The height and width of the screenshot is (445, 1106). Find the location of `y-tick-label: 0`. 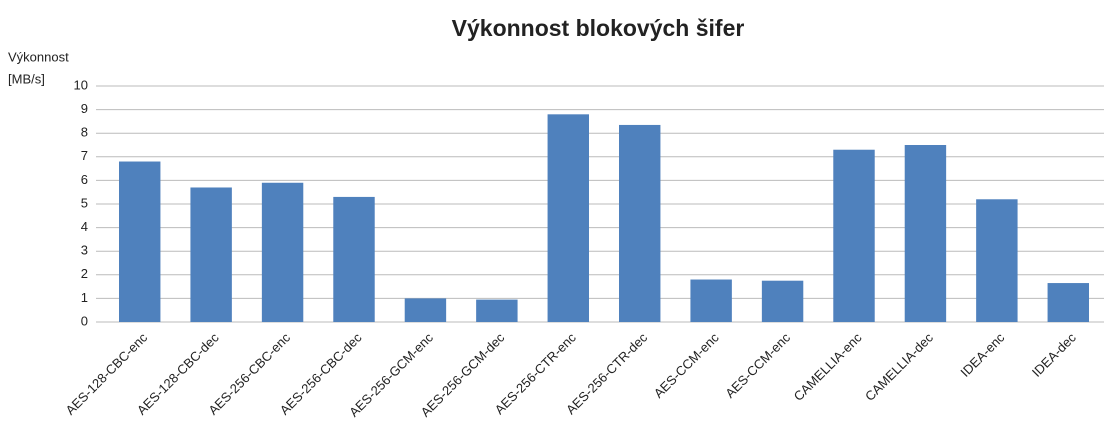

y-tick-label: 0 is located at coordinates (84, 320).